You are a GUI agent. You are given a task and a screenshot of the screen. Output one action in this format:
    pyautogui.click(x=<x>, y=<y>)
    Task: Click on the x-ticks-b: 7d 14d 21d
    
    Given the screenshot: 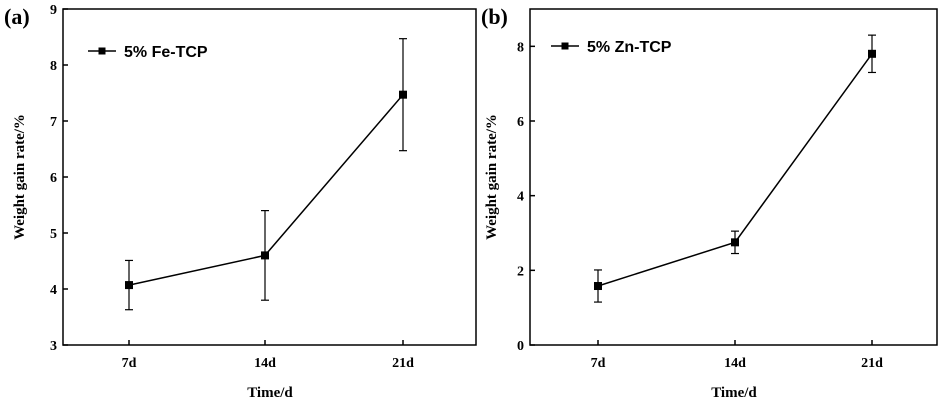 What is the action you would take?
    pyautogui.click(x=737, y=355)
    